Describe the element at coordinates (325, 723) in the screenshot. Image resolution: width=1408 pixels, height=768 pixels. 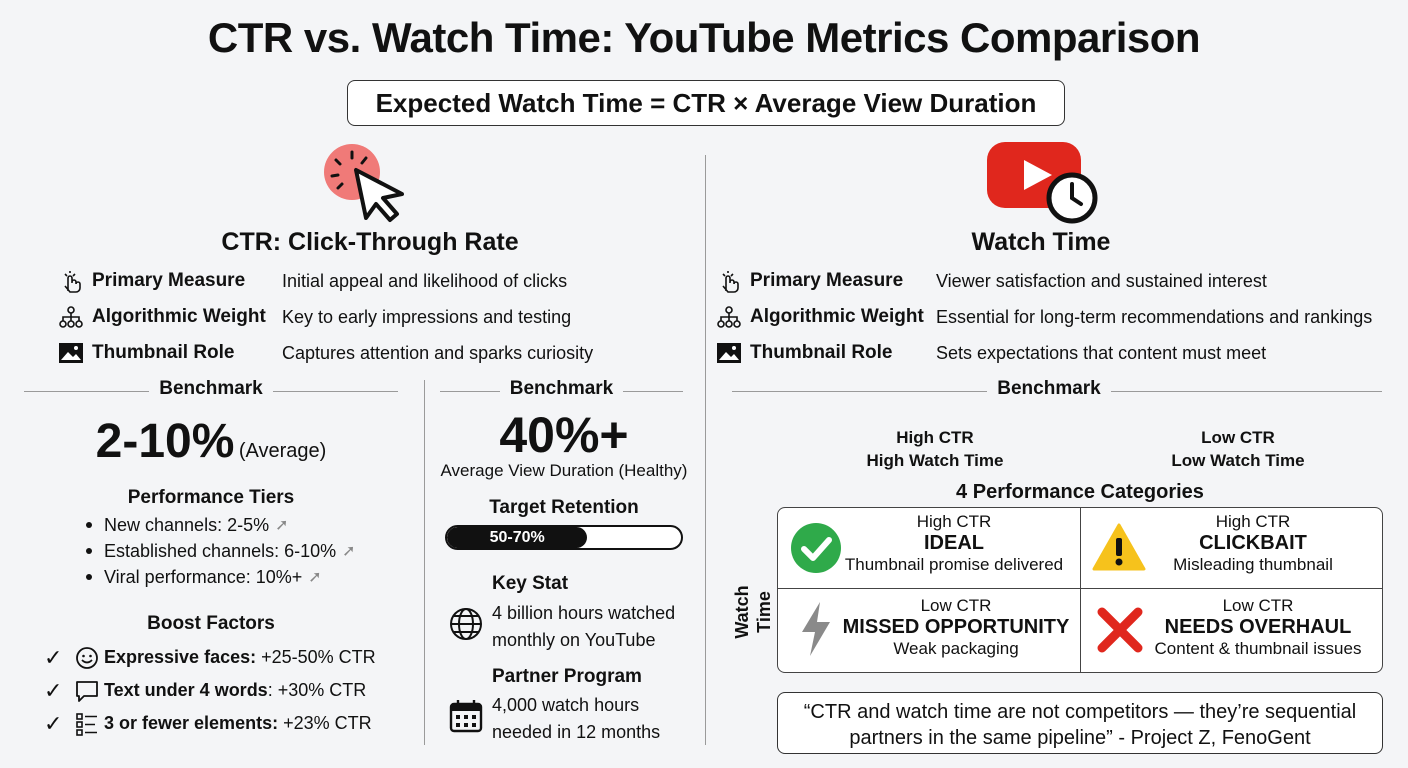
I see `boost-rest: +23% CTR` at that location.